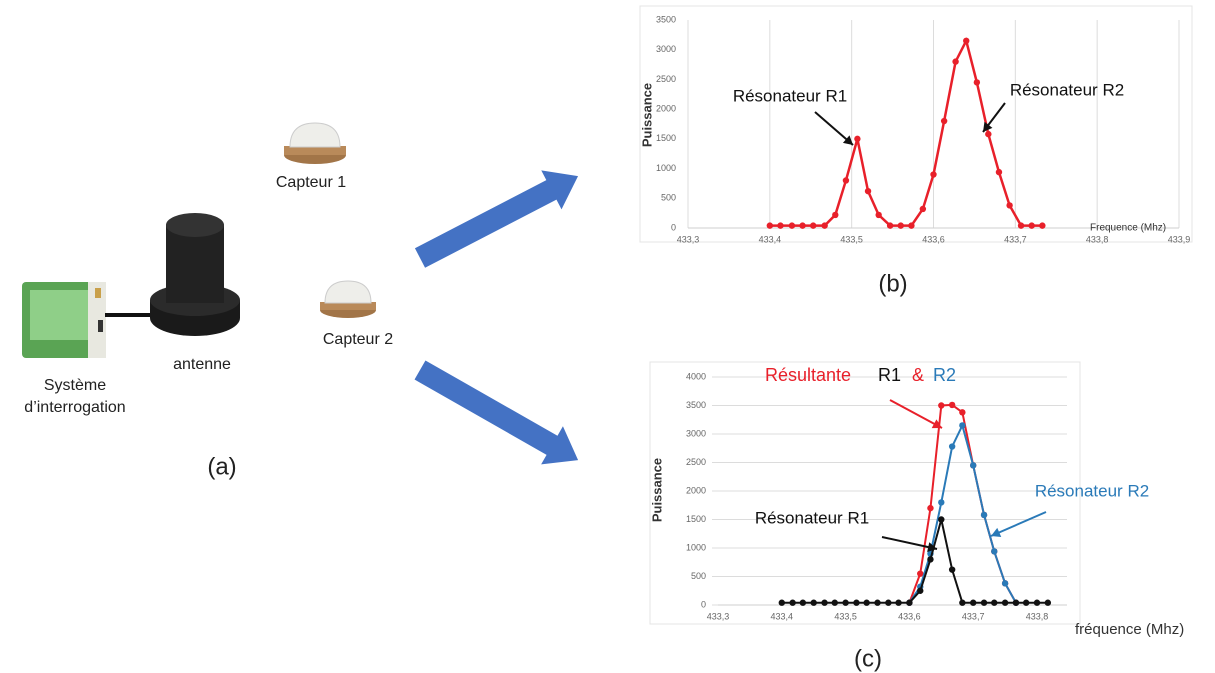 The image size is (1215, 673). Describe the element at coordinates (1037, 616) in the screenshot. I see `x-tick-label: 433,8` at that location.